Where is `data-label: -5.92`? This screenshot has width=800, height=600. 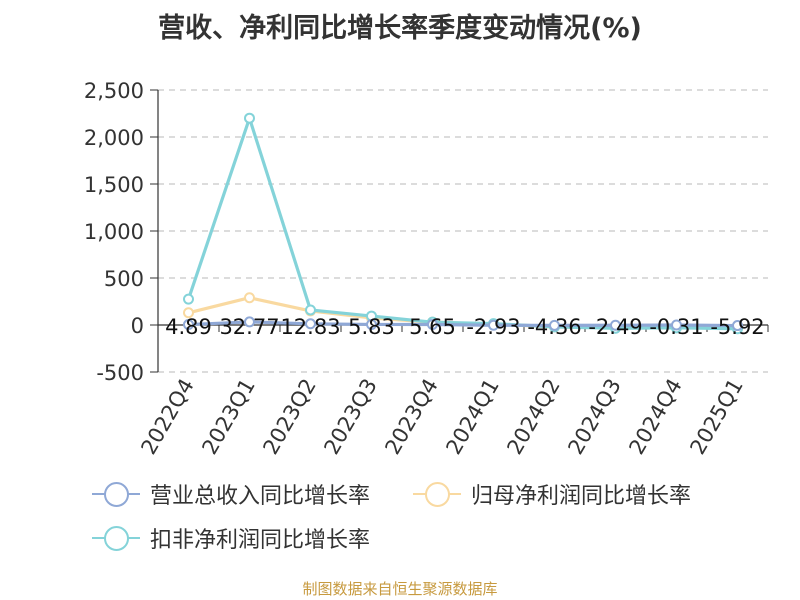 data-label: -5.92 is located at coordinates (737, 327).